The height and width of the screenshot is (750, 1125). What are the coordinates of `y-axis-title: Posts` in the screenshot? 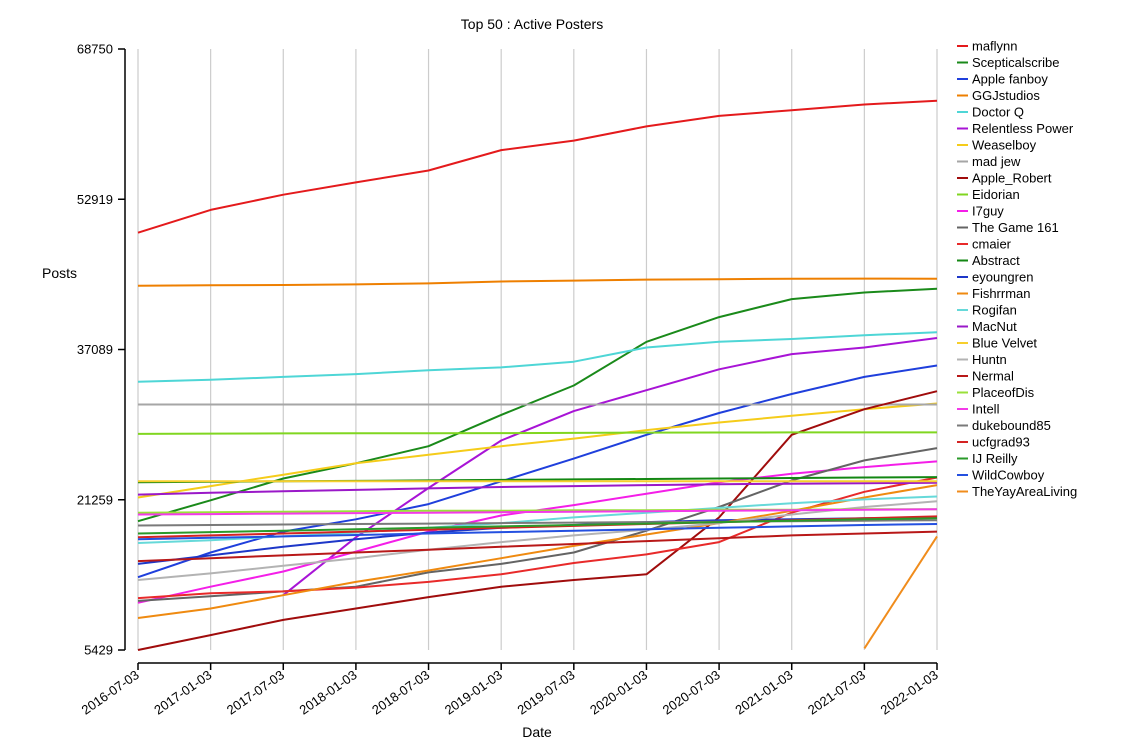 It's located at (59, 273).